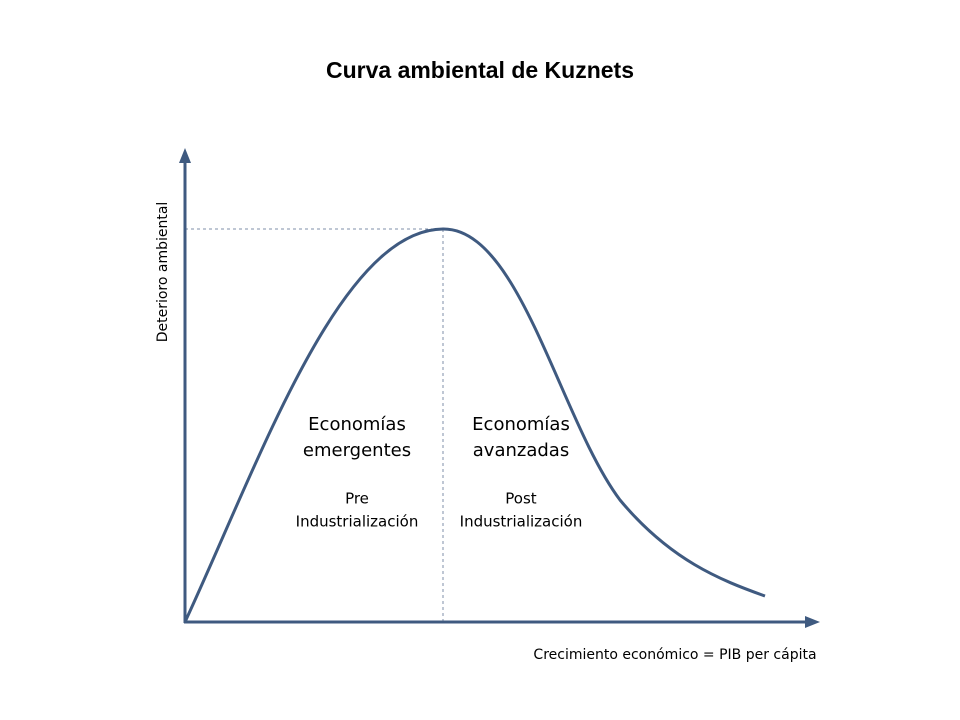 The height and width of the screenshot is (720, 960). Describe the element at coordinates (357, 499) in the screenshot. I see `region-stage: Pre` at that location.